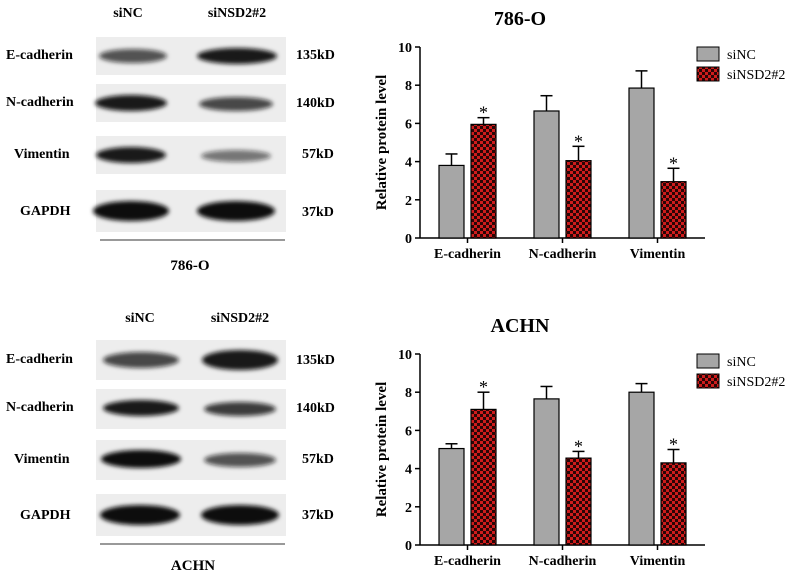 The width and height of the screenshot is (801, 577). What do you see at coordinates (193, 566) in the screenshot?
I see `blot-group-label: ACHN` at bounding box center [193, 566].